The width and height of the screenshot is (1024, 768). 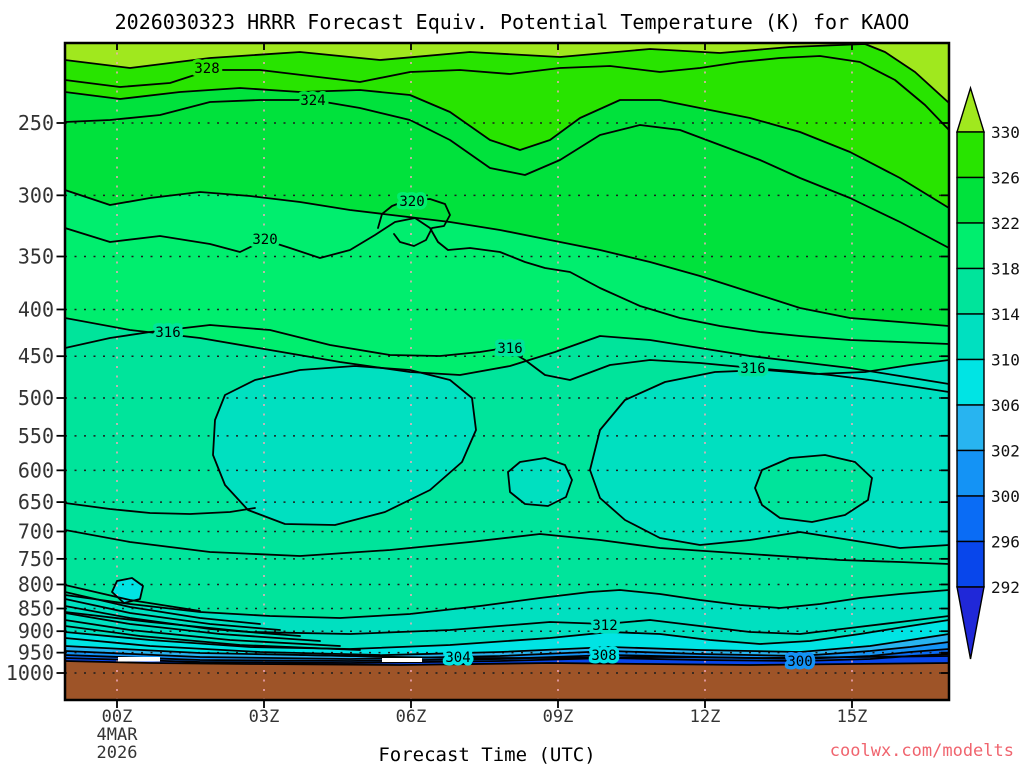 What do you see at coordinates (1005, 314) in the screenshot?
I see `colorbar-label: 314` at bounding box center [1005, 314].